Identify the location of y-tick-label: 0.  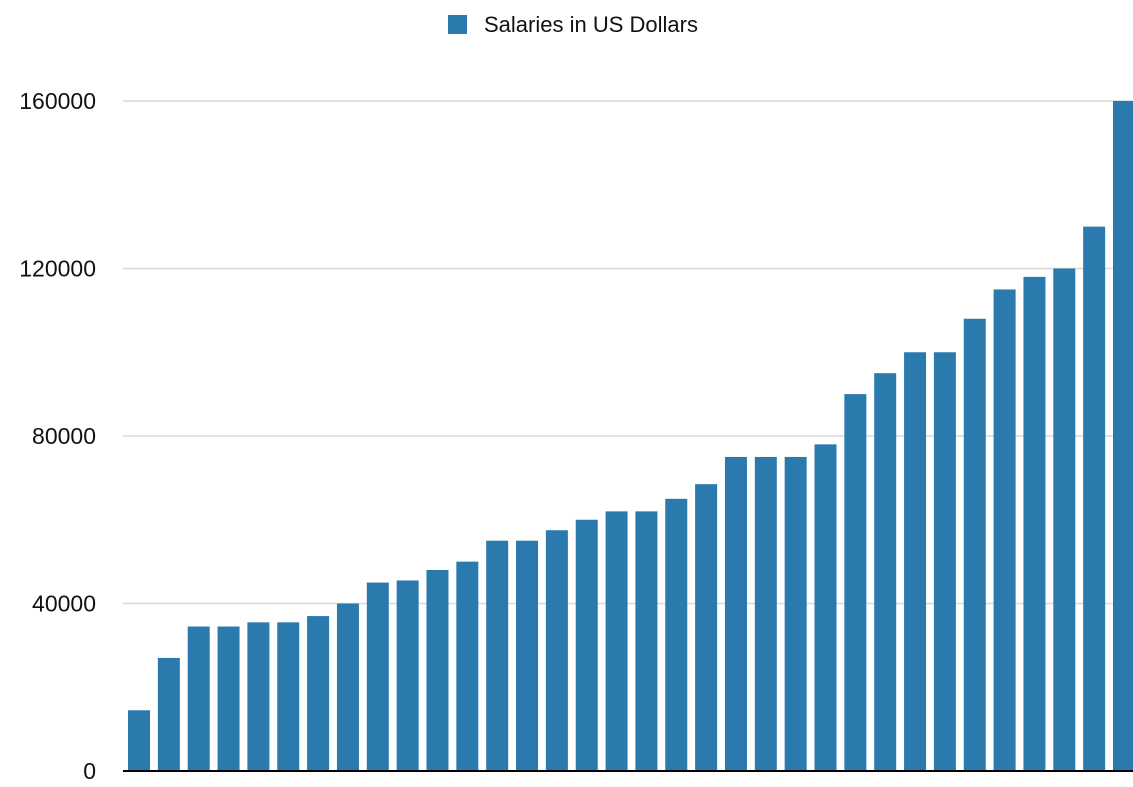
(89, 771).